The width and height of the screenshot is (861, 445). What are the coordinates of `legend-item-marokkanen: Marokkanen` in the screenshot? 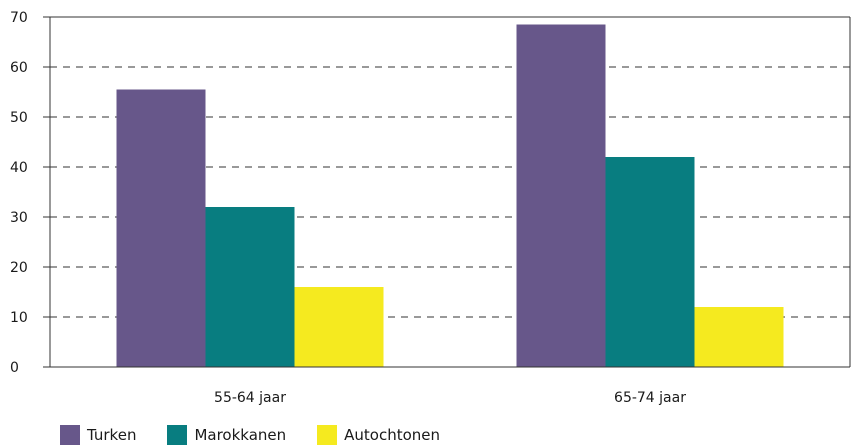 It's located at (226, 435).